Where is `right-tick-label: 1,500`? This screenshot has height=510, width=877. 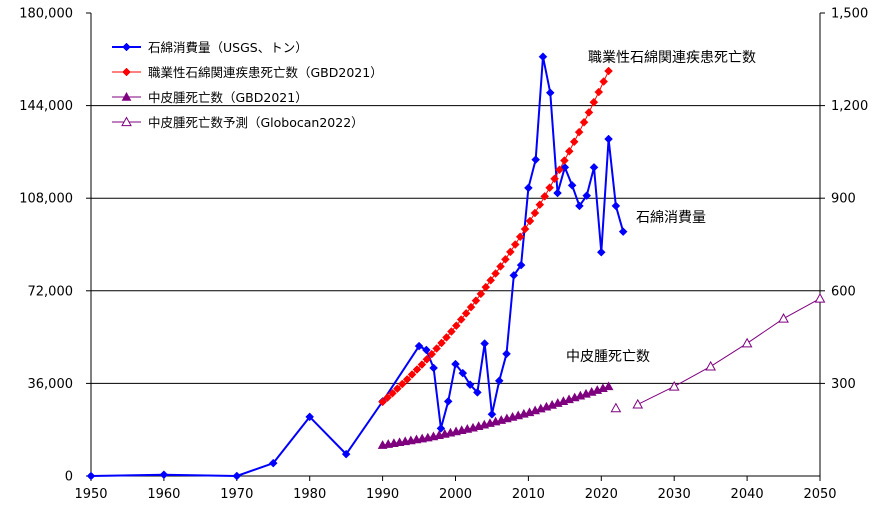
right-tick-label: 1,500 is located at coordinates (849, 14).